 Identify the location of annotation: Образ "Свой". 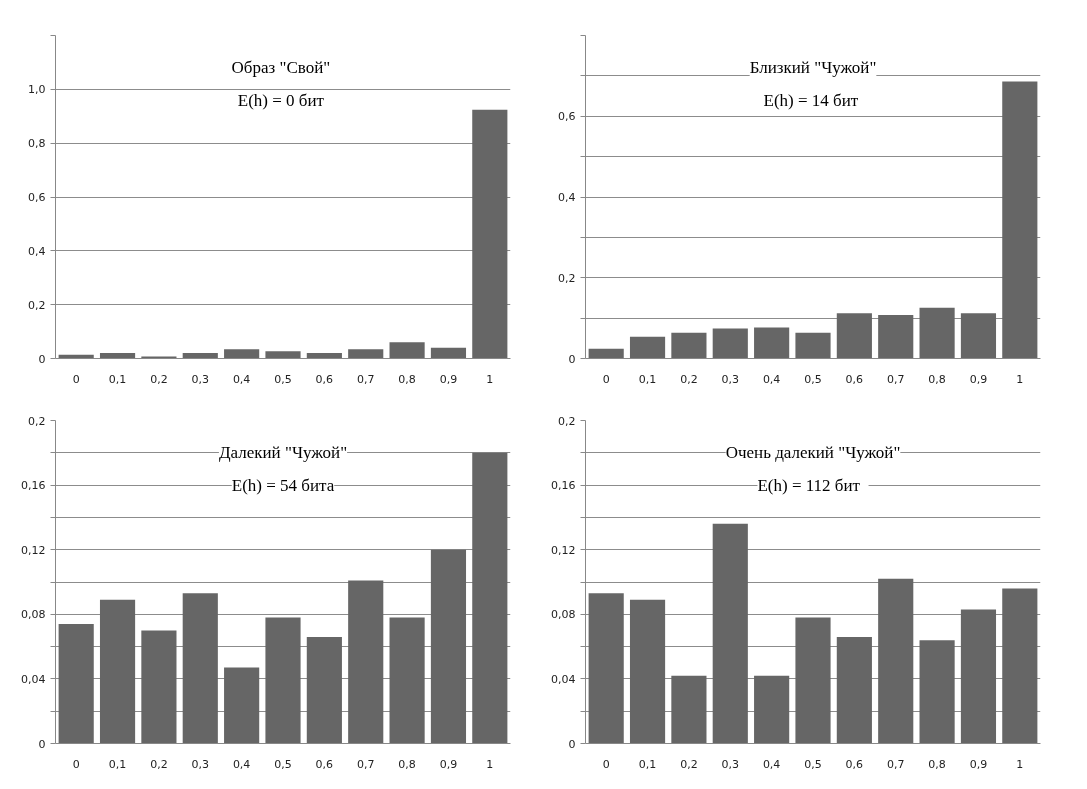
(281, 68).